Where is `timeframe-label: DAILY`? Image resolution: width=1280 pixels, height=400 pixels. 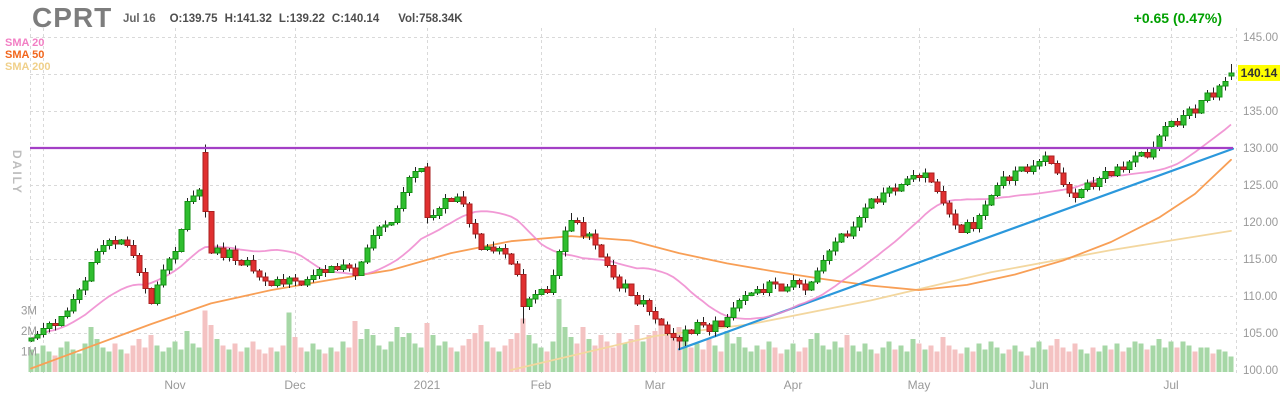 timeframe-label: DAILY is located at coordinates (17, 172).